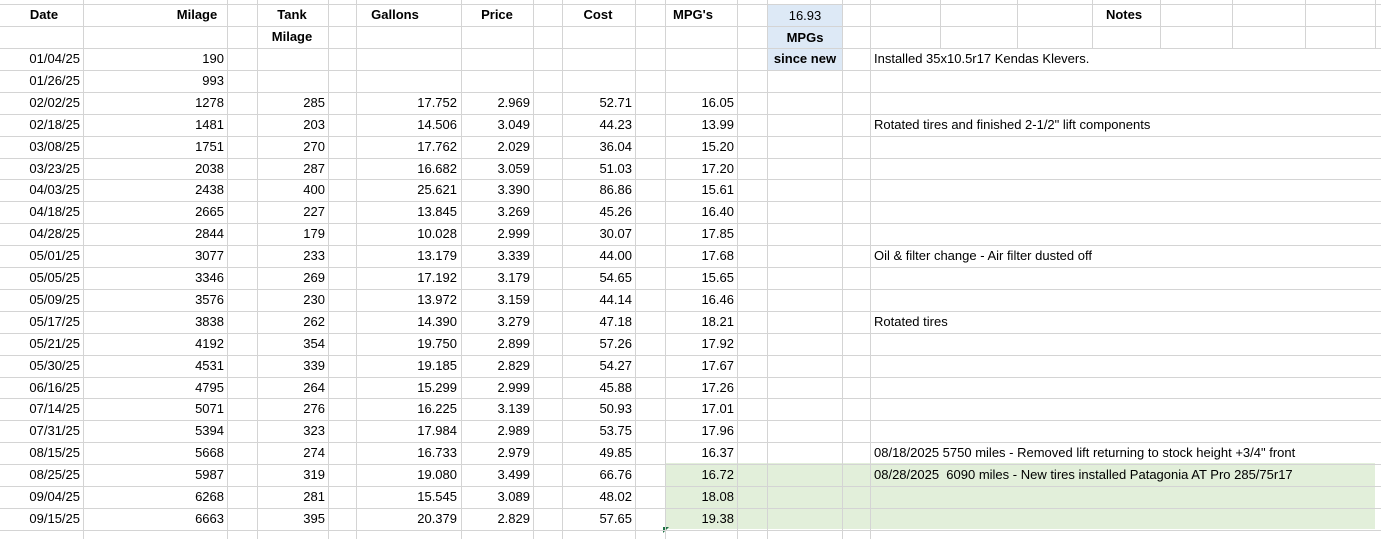 The width and height of the screenshot is (1381, 539). Describe the element at coordinates (717, 431) in the screenshot. I see `number-cell: 17.96` at that location.